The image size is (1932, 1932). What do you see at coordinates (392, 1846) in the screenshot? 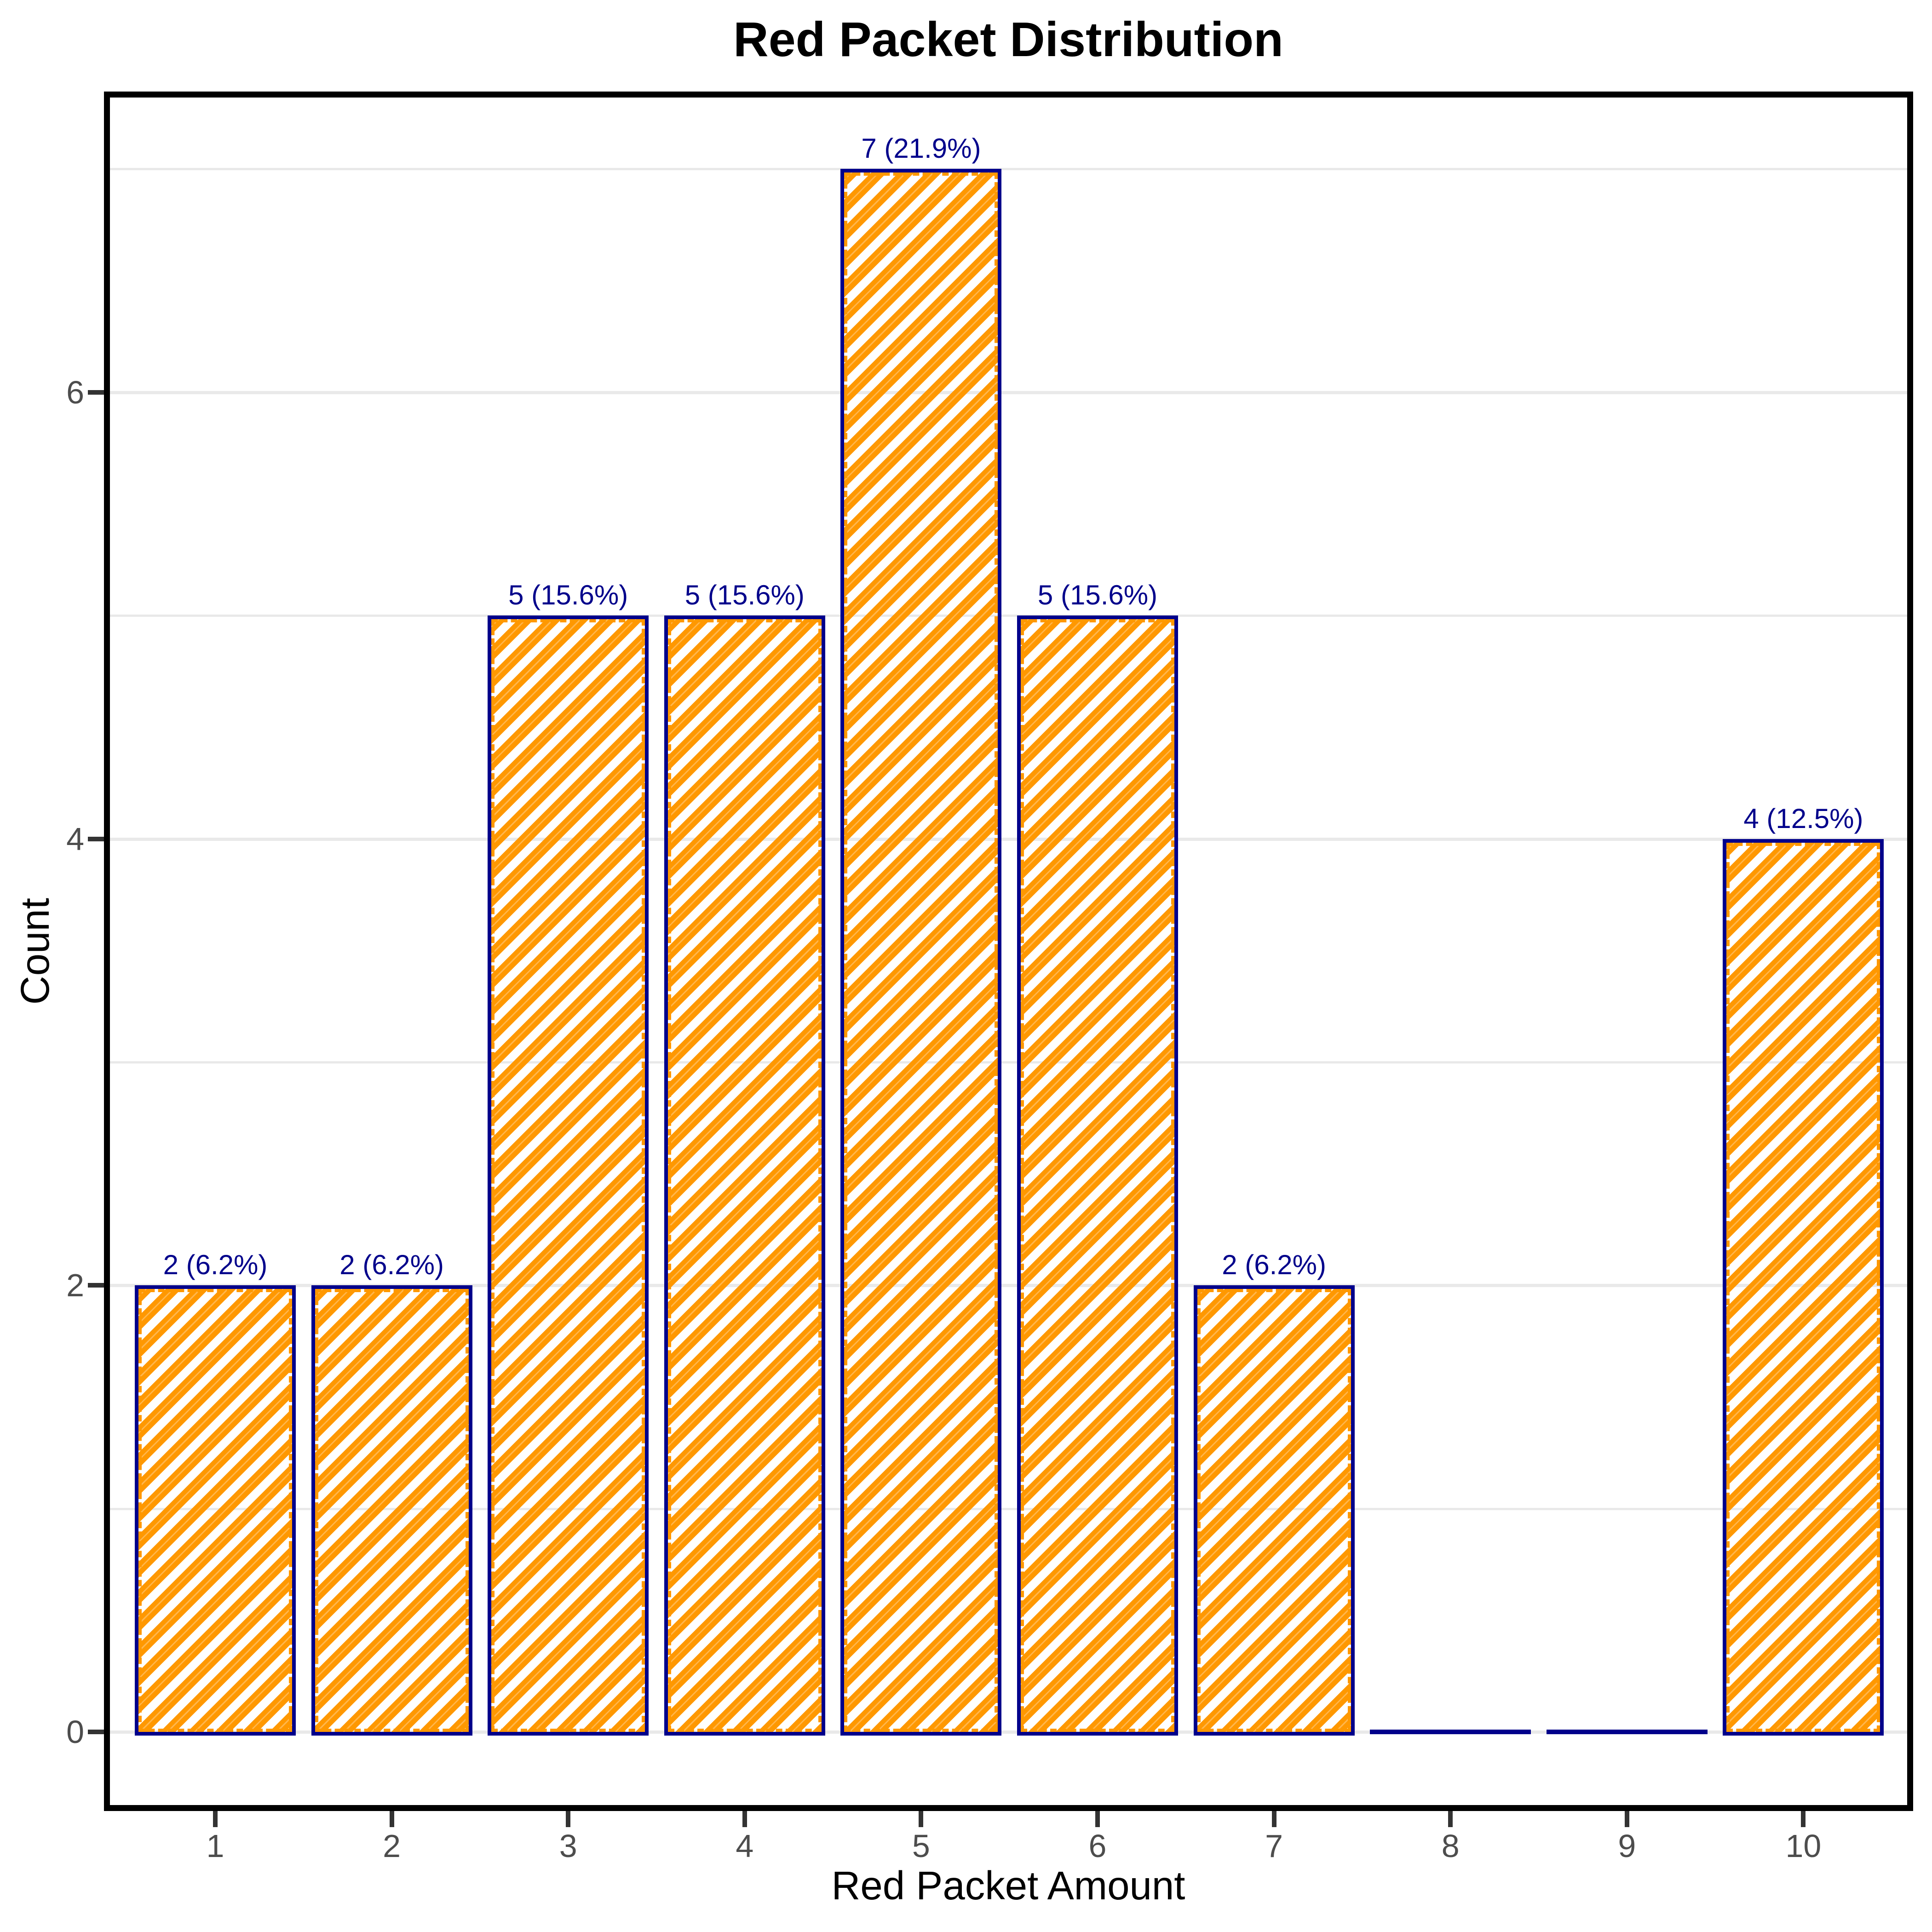
I see `x-tick-label: 2` at bounding box center [392, 1846].